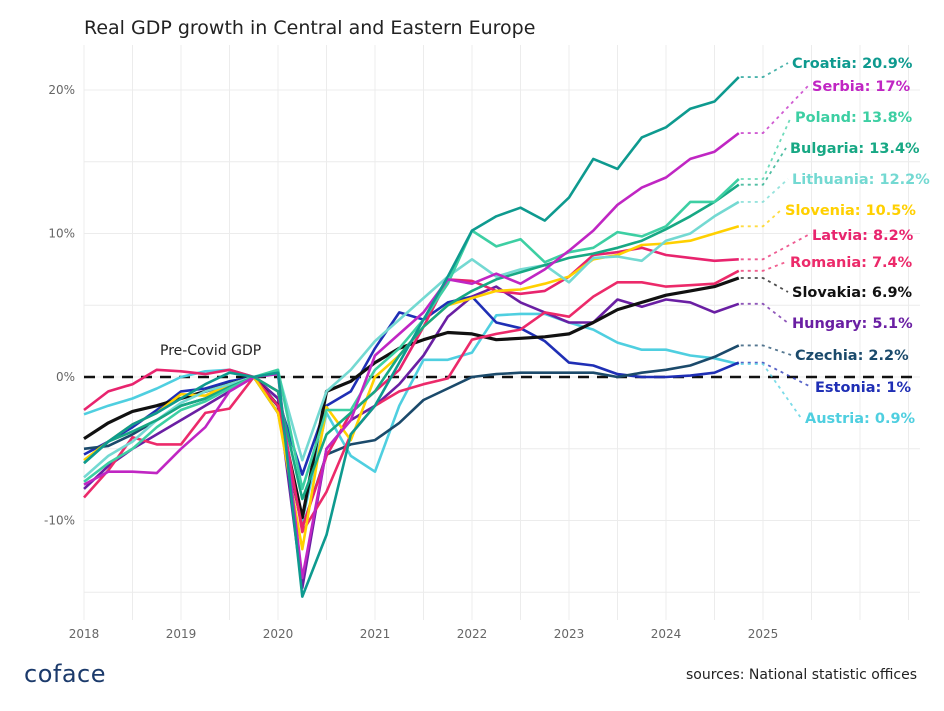  What do you see at coordinates (761, 218) in the screenshot?
I see `label-connector-slovenia` at bounding box center [761, 218].